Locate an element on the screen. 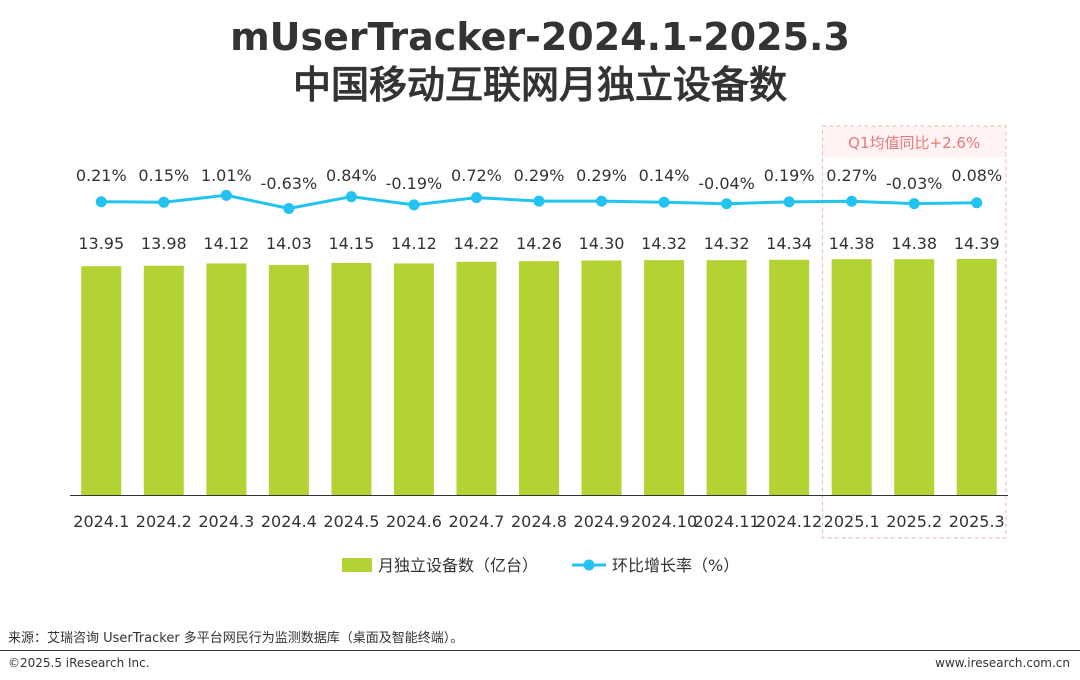  bar-2024.8 is located at coordinates (539, 378).